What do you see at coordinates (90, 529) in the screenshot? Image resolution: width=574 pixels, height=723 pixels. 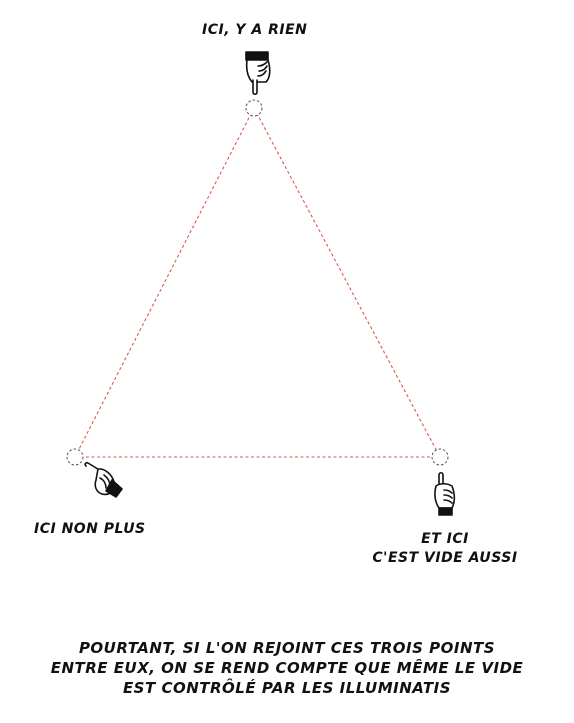 I see `label-left: ICI NON PLUS` at bounding box center [90, 529].